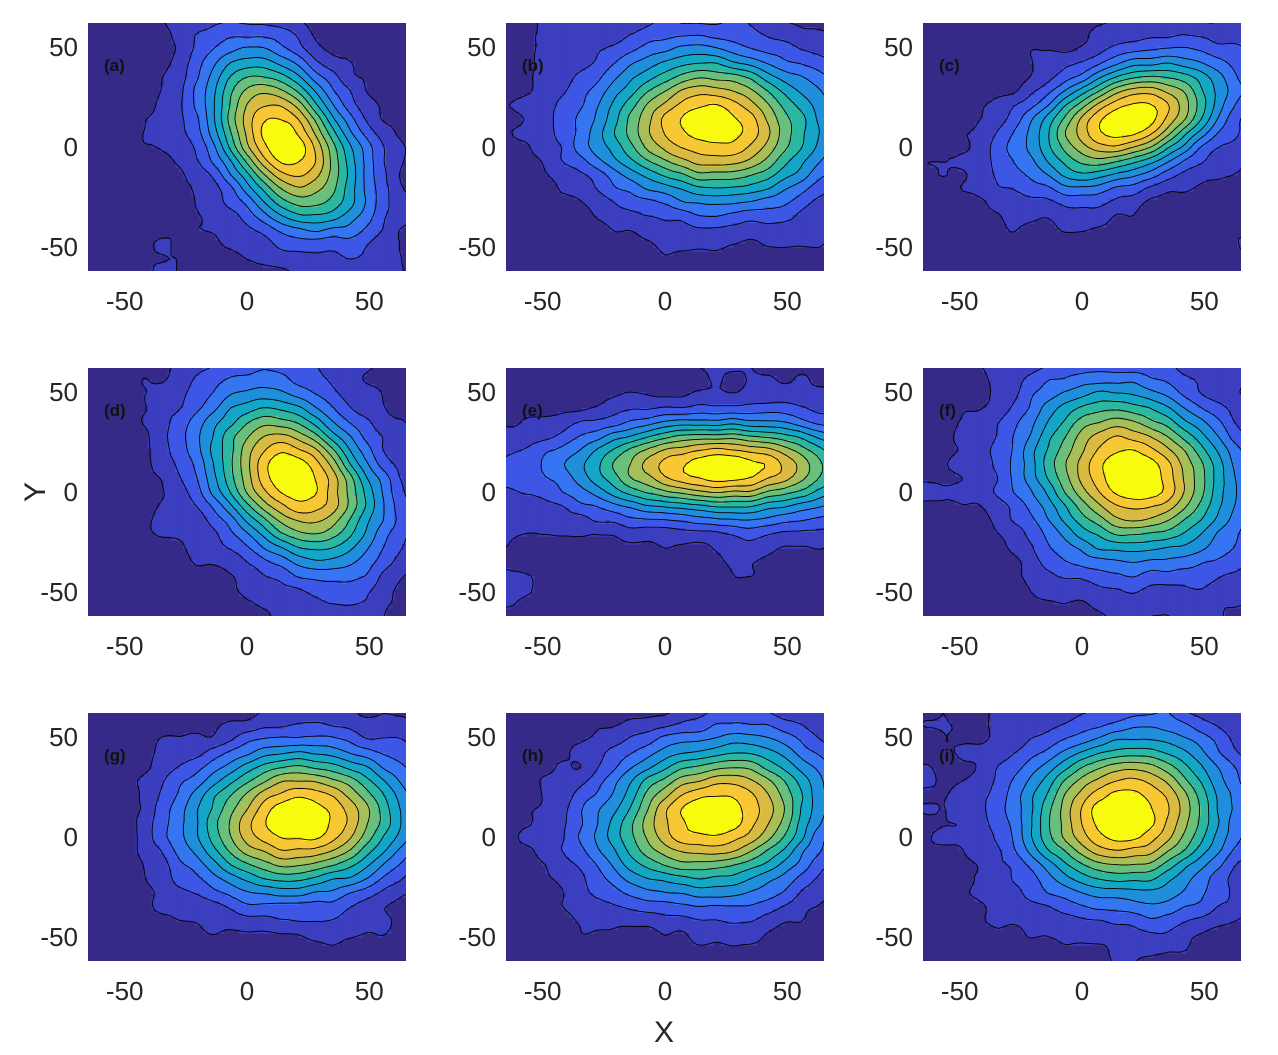  What do you see at coordinates (114, 65) in the screenshot?
I see `panel-label: (a)` at bounding box center [114, 65].